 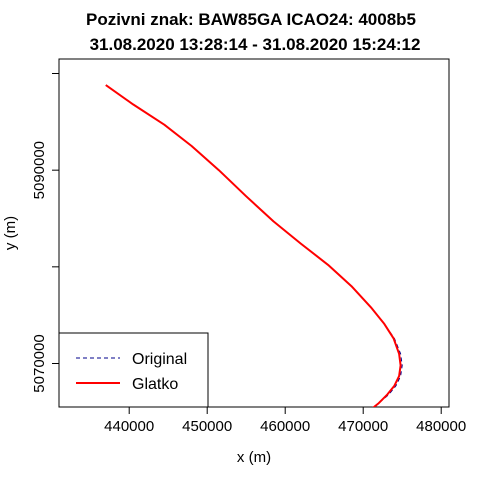 What do you see at coordinates (129, 426) in the screenshot?
I see `x-tick-label: 440000` at bounding box center [129, 426].